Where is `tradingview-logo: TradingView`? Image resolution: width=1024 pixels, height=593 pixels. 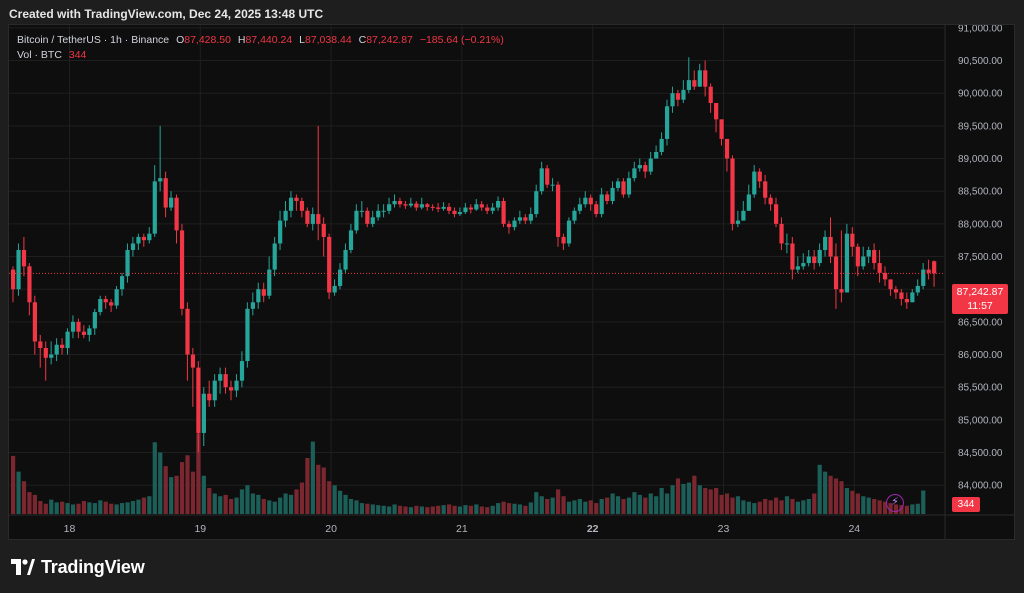 tradingview-logo: TradingView is located at coordinates (78, 567).